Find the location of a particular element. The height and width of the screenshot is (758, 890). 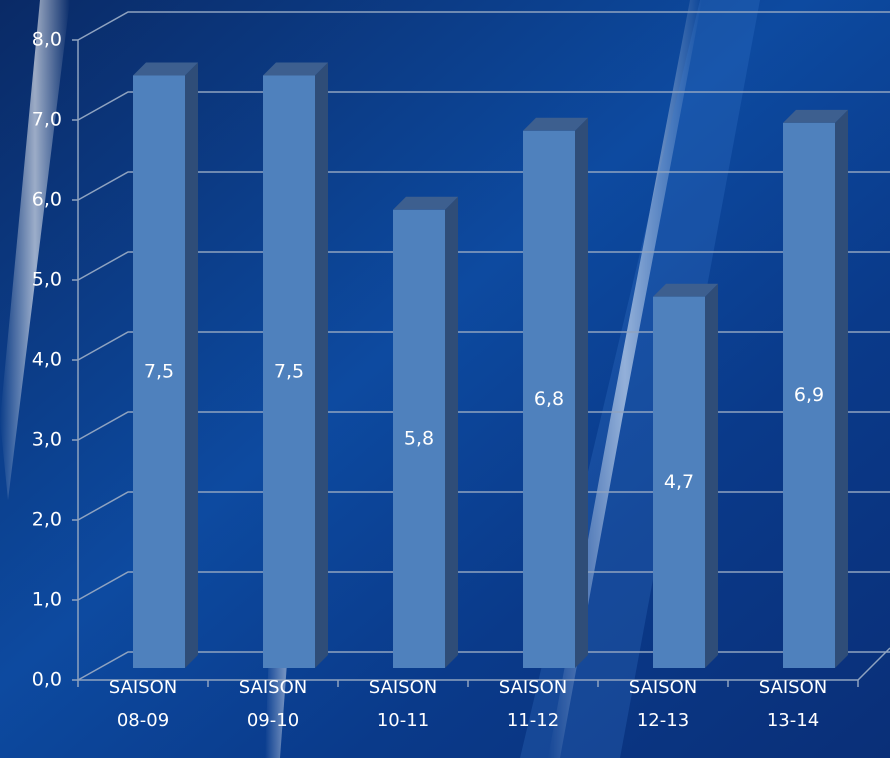

x-tick-label: SAISON 08-09 is located at coordinates (143, 704).